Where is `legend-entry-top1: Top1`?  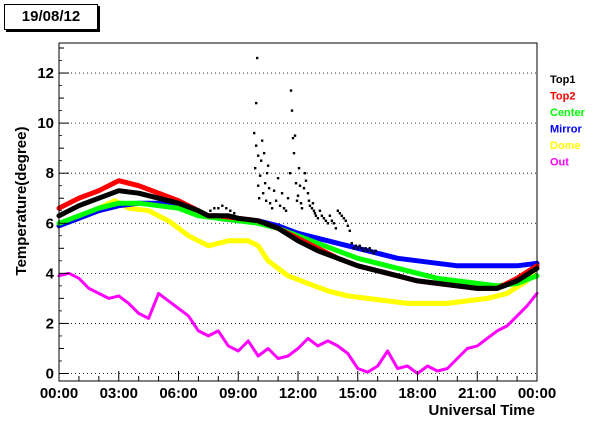 legend-entry-top1: Top1 is located at coordinates (562, 80).